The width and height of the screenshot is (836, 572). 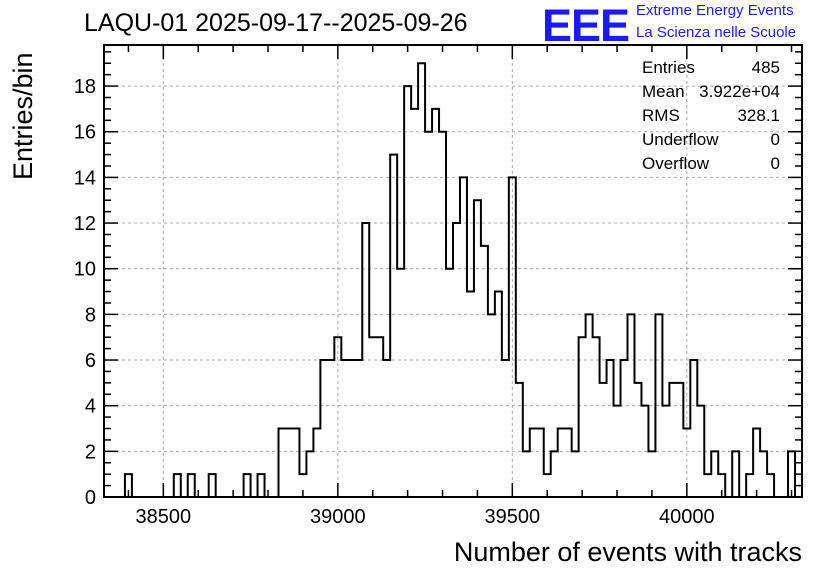 I want to click on stat-entries-value: 485, so click(x=765, y=67).